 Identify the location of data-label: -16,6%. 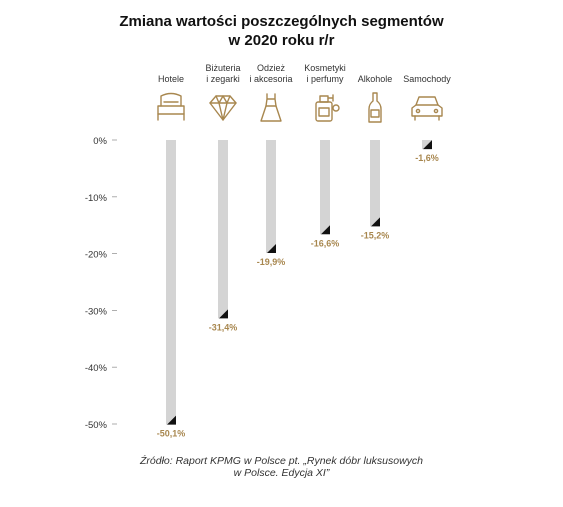
(325, 243).